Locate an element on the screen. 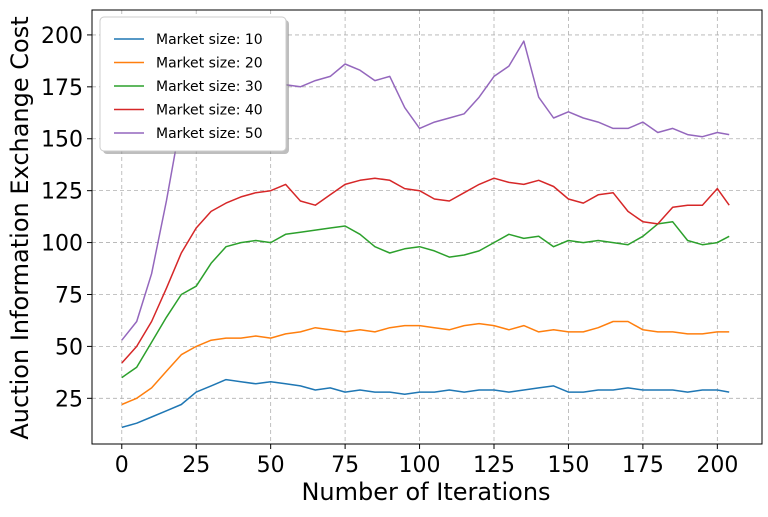 Image resolution: width=768 pixels, height=517 pixels. x-tick-label: 50 is located at coordinates (271, 465).